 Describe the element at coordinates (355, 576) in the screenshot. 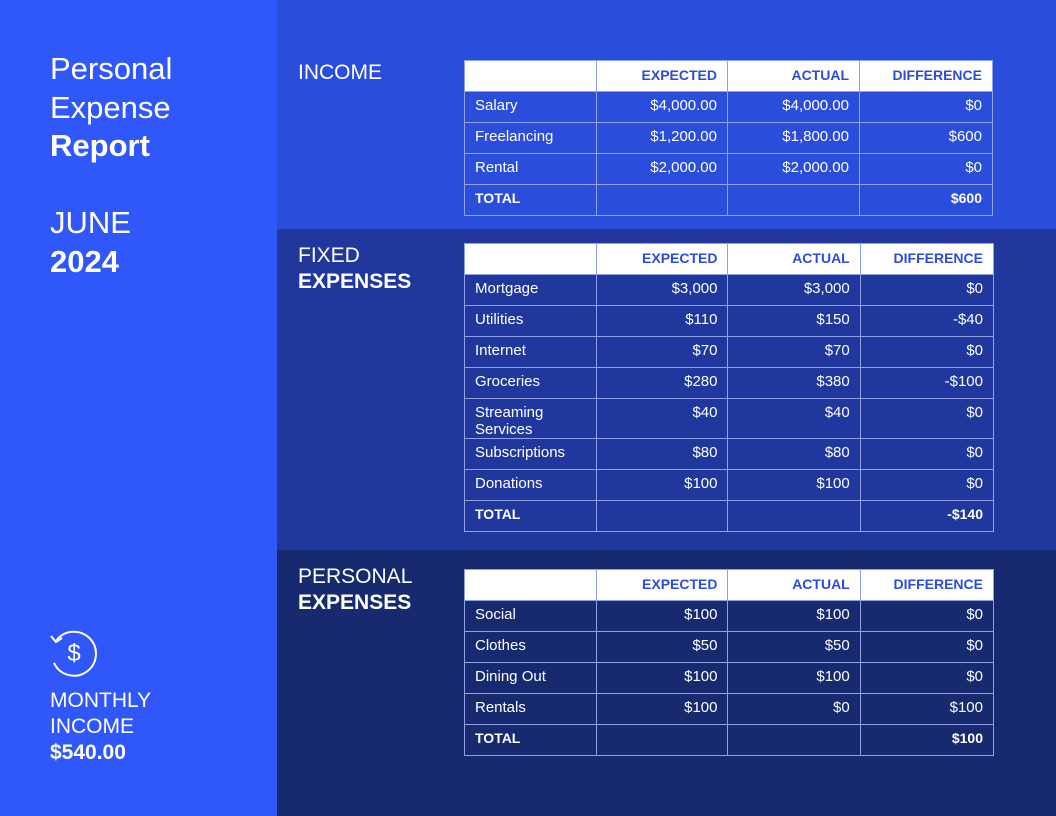

I see `section-title-line: PERSONAL` at that location.